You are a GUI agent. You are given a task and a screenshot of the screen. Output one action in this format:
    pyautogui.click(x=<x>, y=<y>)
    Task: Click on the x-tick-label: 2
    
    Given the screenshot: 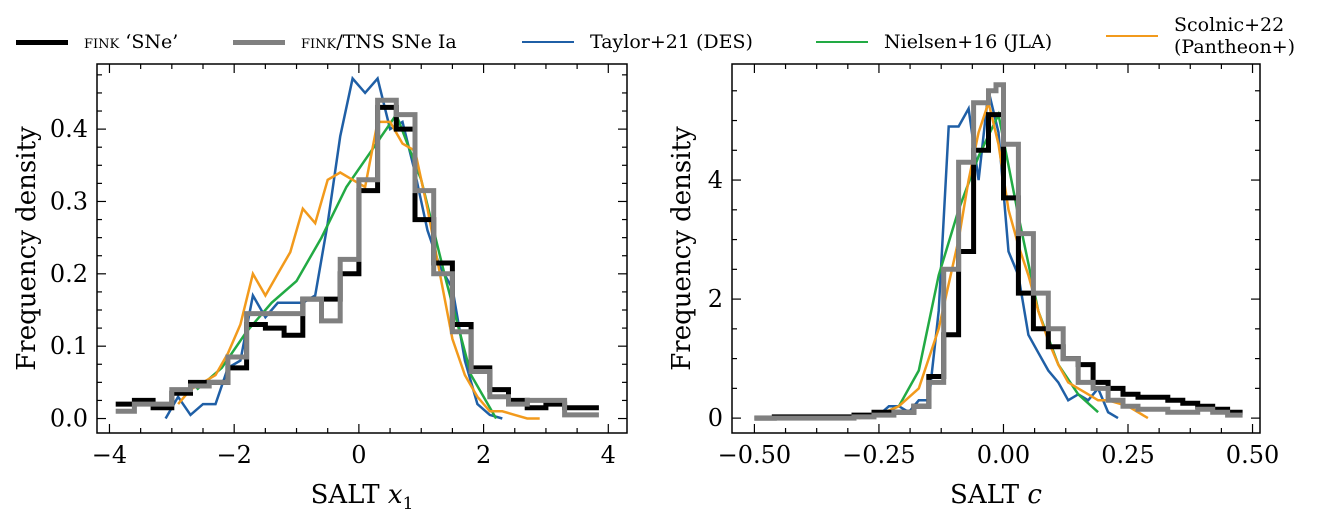 What is the action you would take?
    pyautogui.click(x=483, y=455)
    